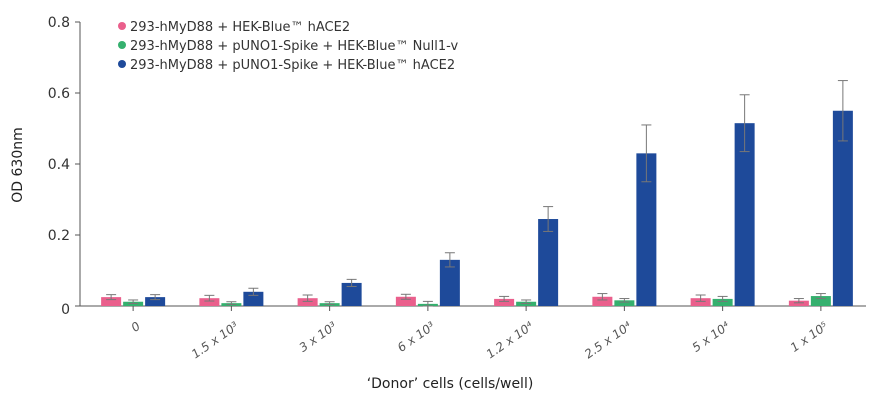 The image size is (879, 412). I want to click on x-tick-label: 3 x 10³, so click(318, 337).